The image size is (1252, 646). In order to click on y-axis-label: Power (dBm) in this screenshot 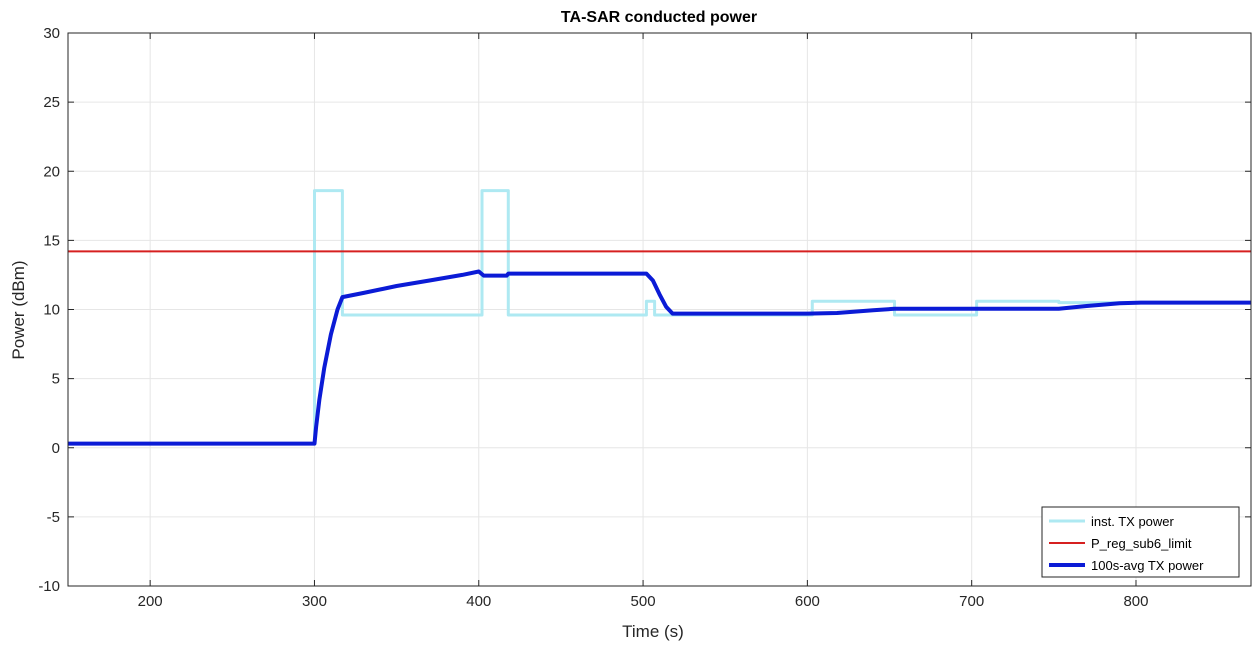, I will do `click(18, 309)`.